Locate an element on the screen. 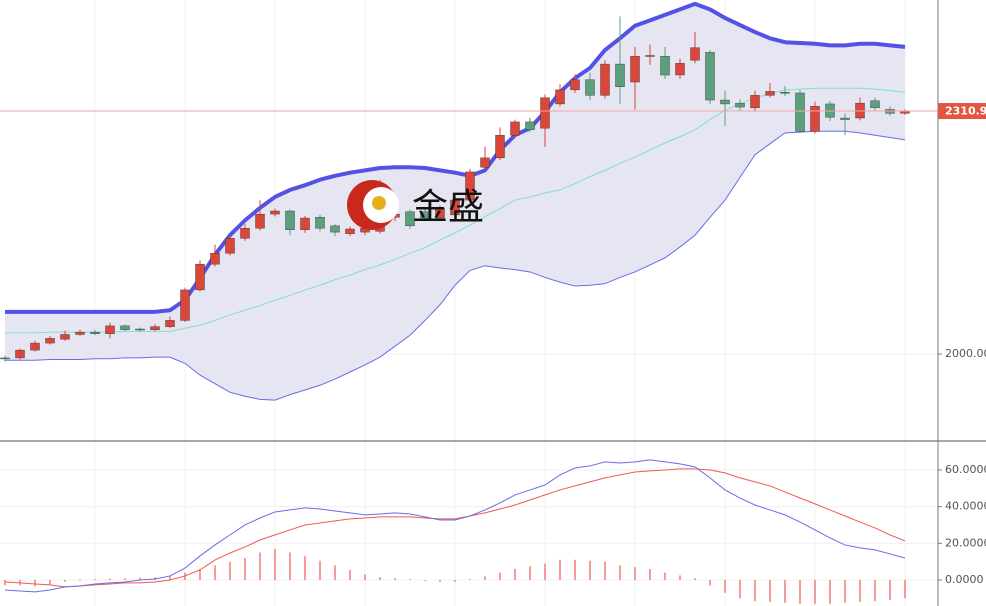 The image size is (986, 606). logo-sphere is located at coordinates (379, 203).